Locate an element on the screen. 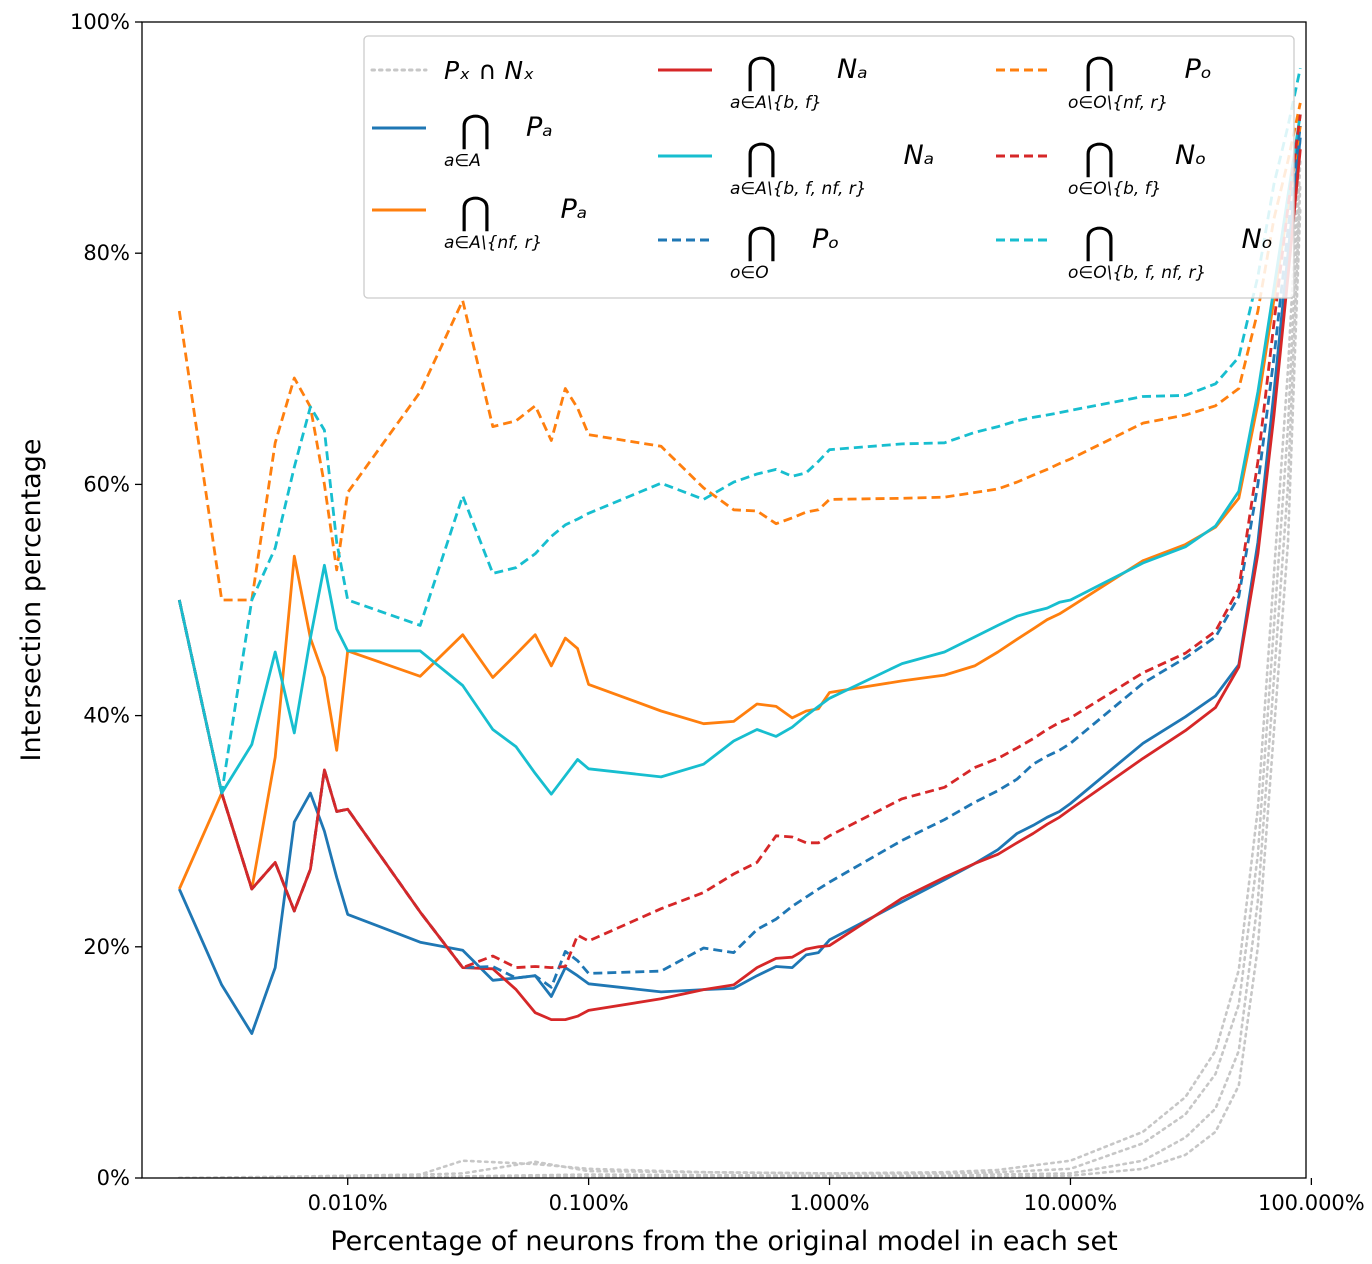  y-tick-label: 100% is located at coordinates (100, 22).